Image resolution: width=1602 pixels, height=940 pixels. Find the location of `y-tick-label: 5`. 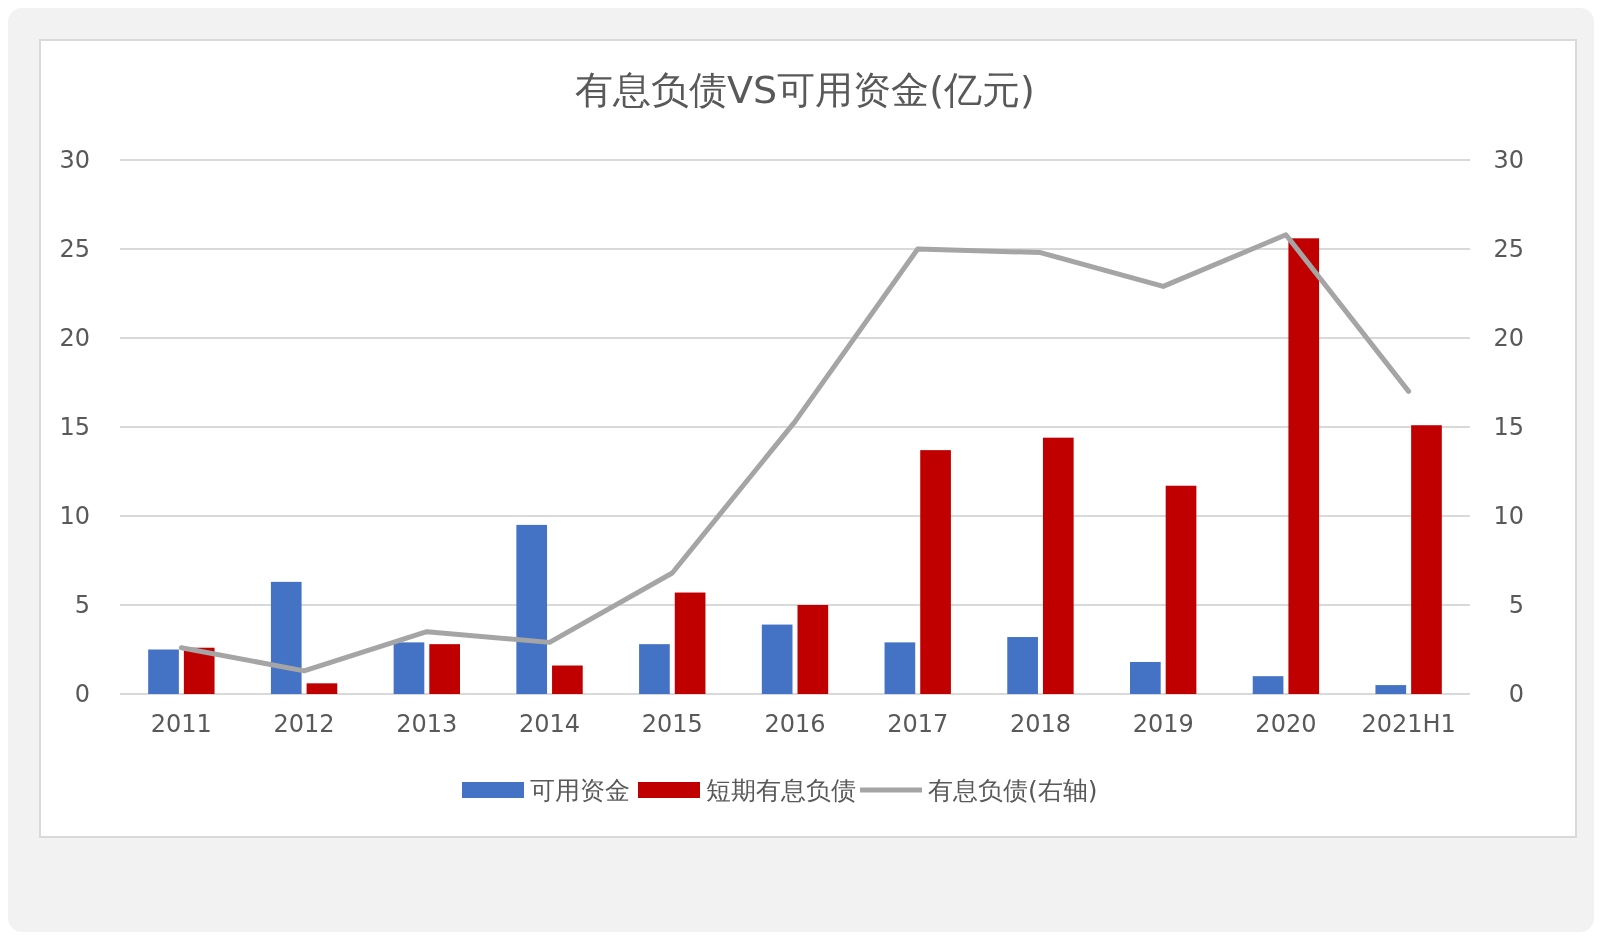

y-tick-label: 5 is located at coordinates (82, 605).